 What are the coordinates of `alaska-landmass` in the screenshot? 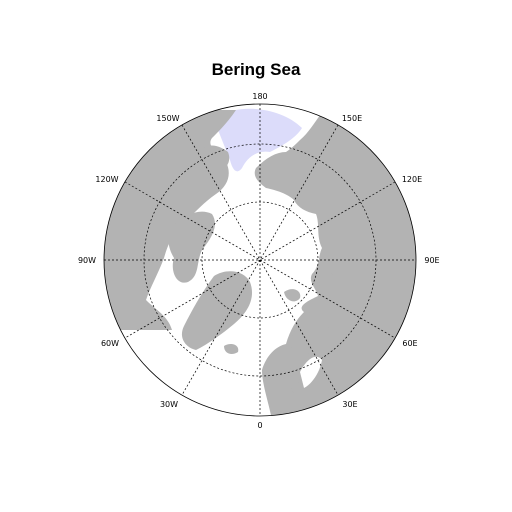 It's located at (214, 158).